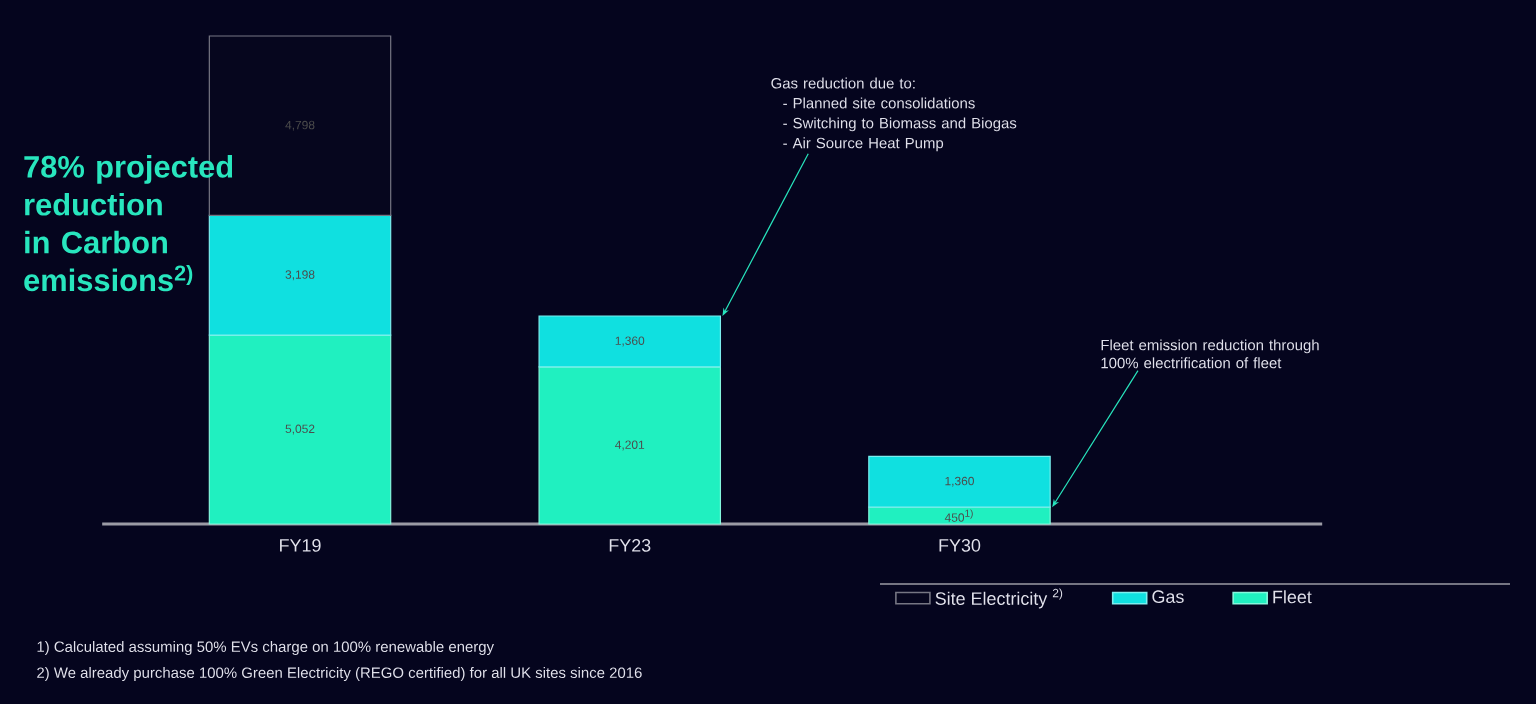  What do you see at coordinates (630, 545) in the screenshot?
I see `x-tick-label: FY23` at bounding box center [630, 545].